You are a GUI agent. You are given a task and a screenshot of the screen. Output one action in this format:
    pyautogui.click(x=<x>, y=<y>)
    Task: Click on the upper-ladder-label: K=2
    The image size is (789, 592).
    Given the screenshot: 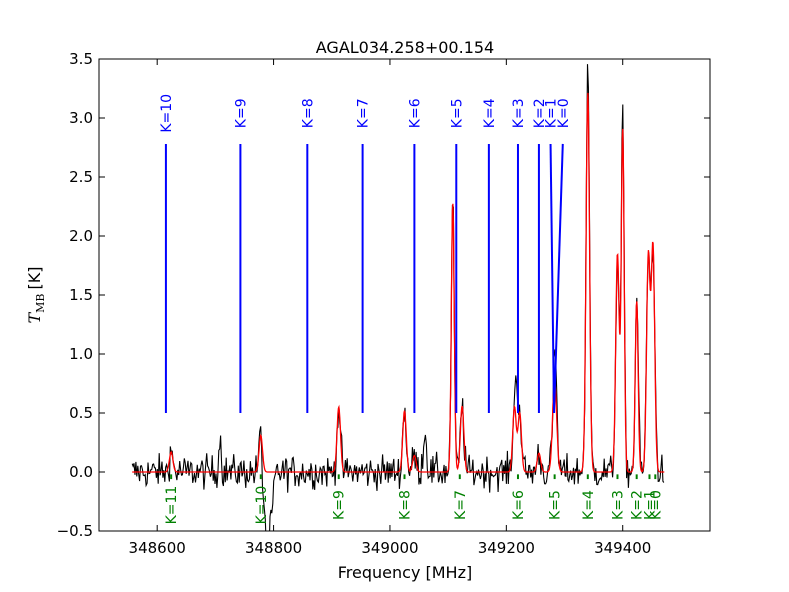 What is the action you would take?
    pyautogui.click(x=540, y=113)
    